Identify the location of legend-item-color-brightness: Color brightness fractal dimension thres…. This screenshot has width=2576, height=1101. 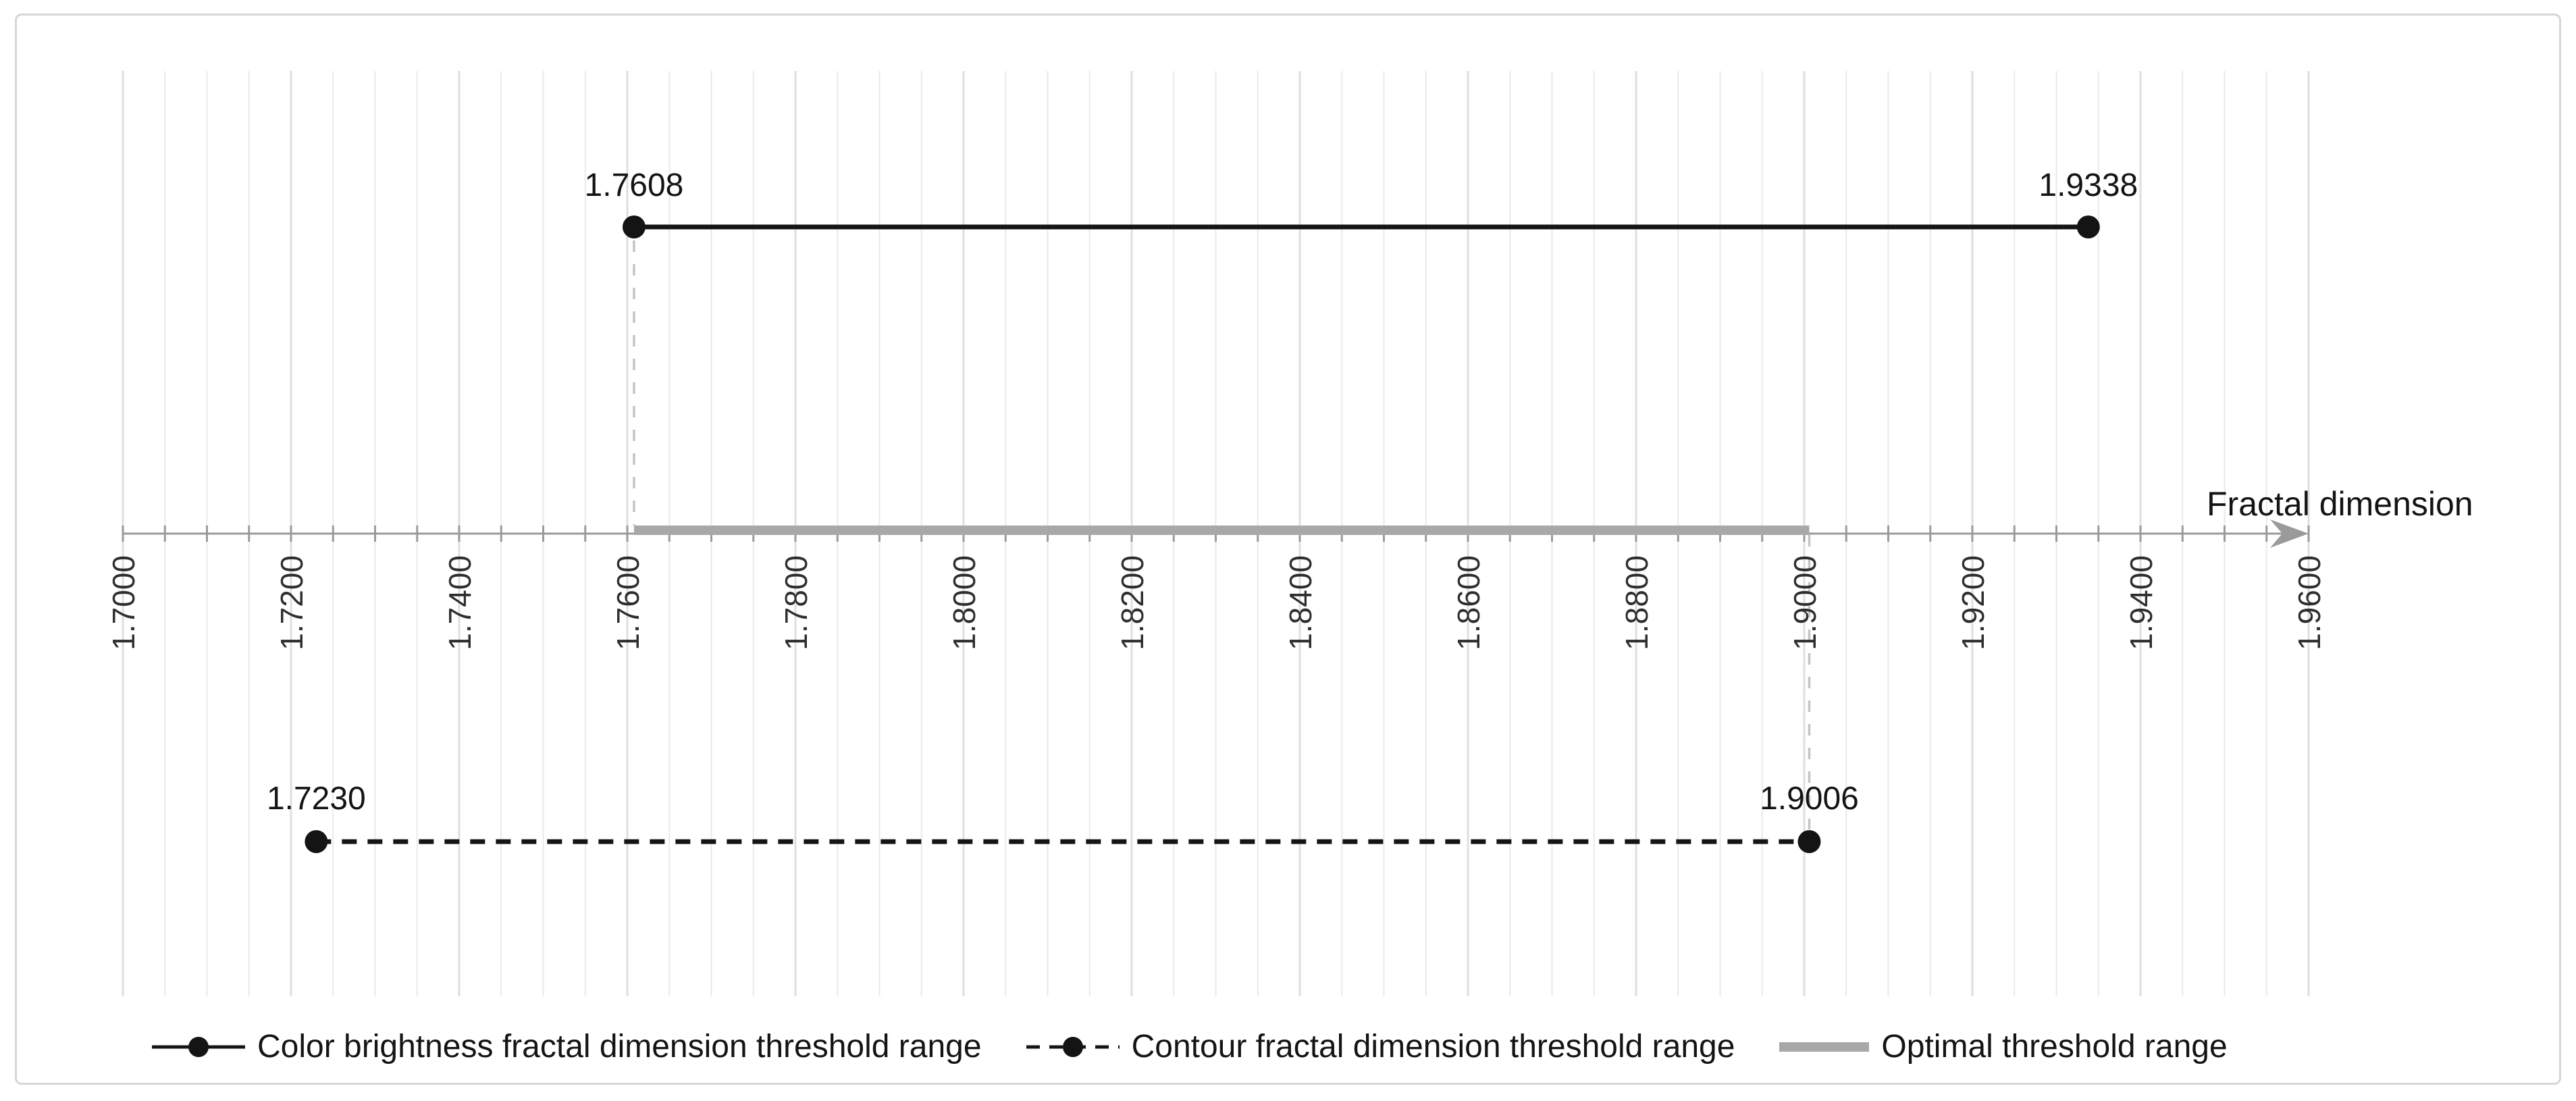
(566, 1047).